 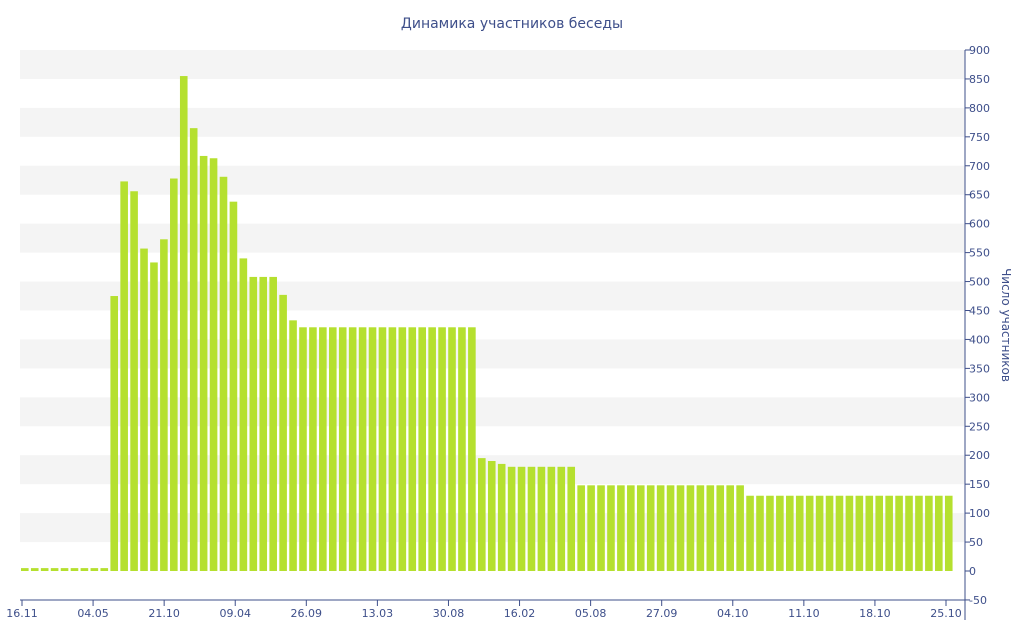 What do you see at coordinates (164, 613) in the screenshot?
I see `x-tick-label: 21.10` at bounding box center [164, 613].